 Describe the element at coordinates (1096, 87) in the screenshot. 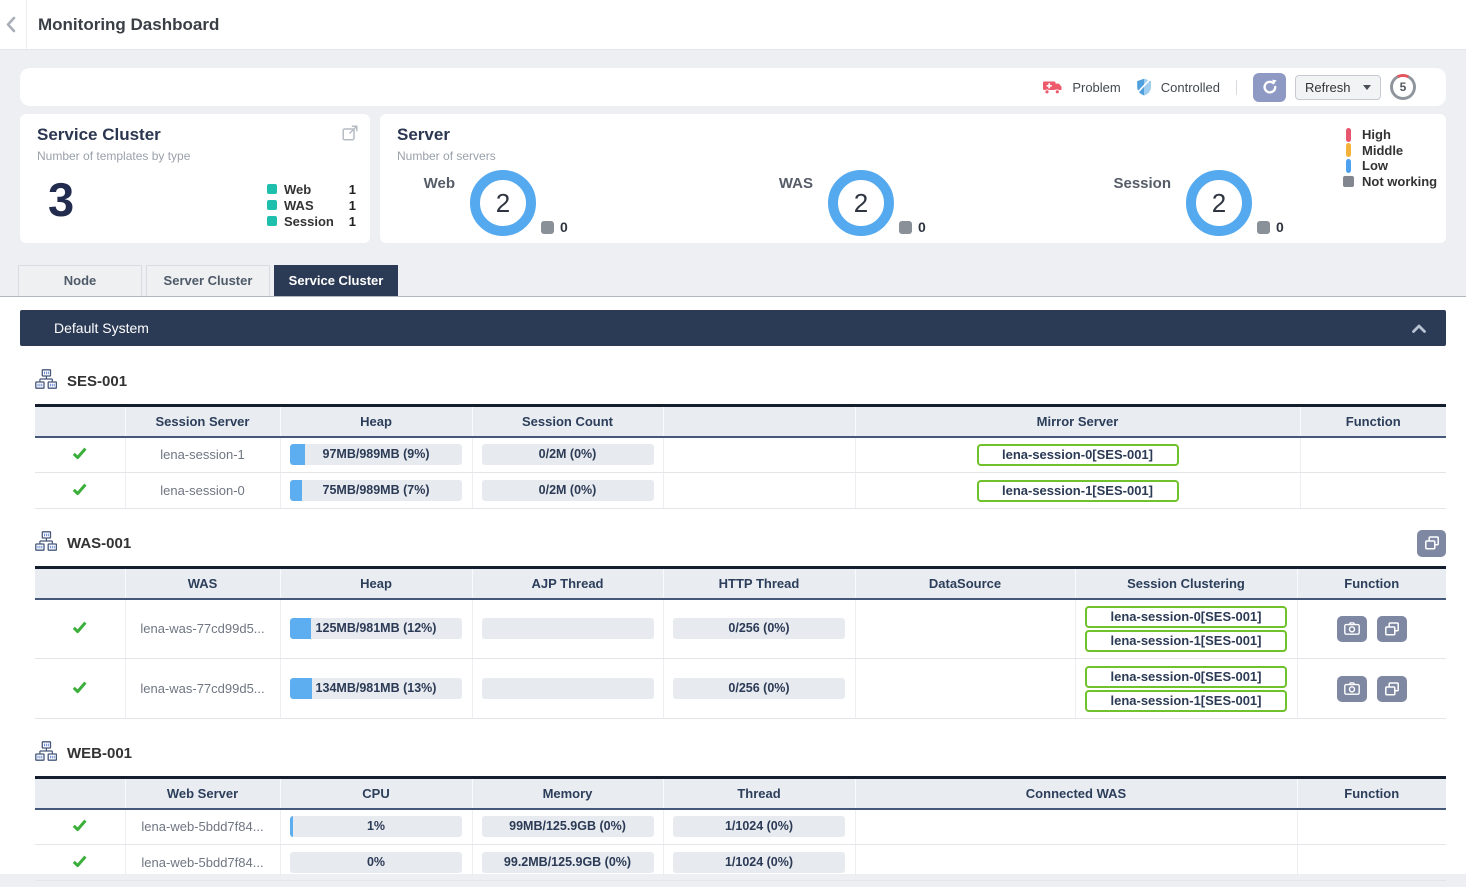

I see `problem-legend-label: Problem` at that location.